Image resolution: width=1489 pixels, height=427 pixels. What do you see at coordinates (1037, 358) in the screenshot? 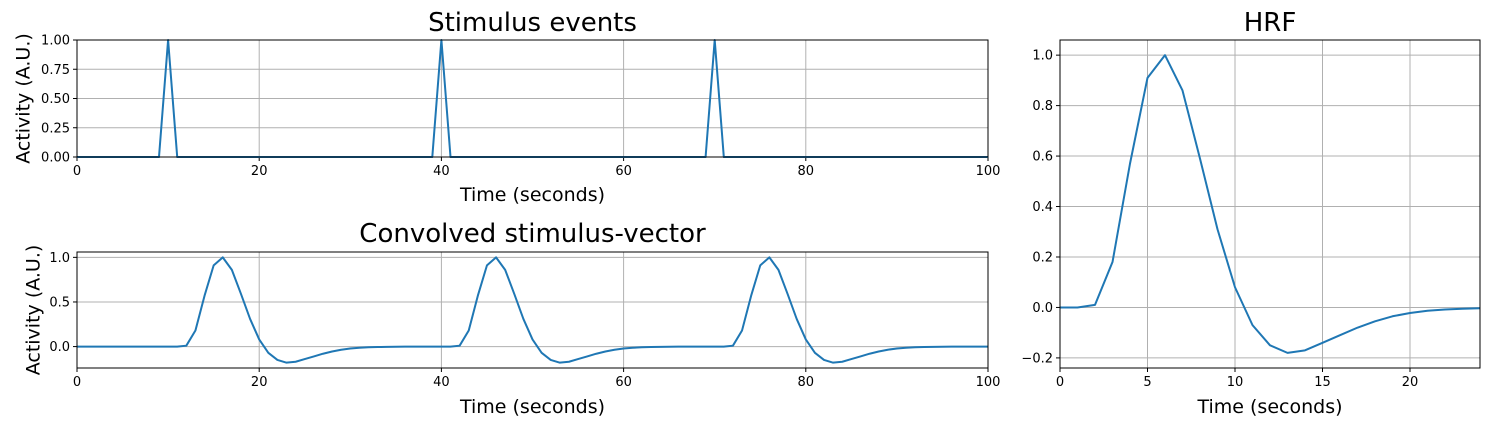
I see `y-tick-label: −0.2` at bounding box center [1037, 358].